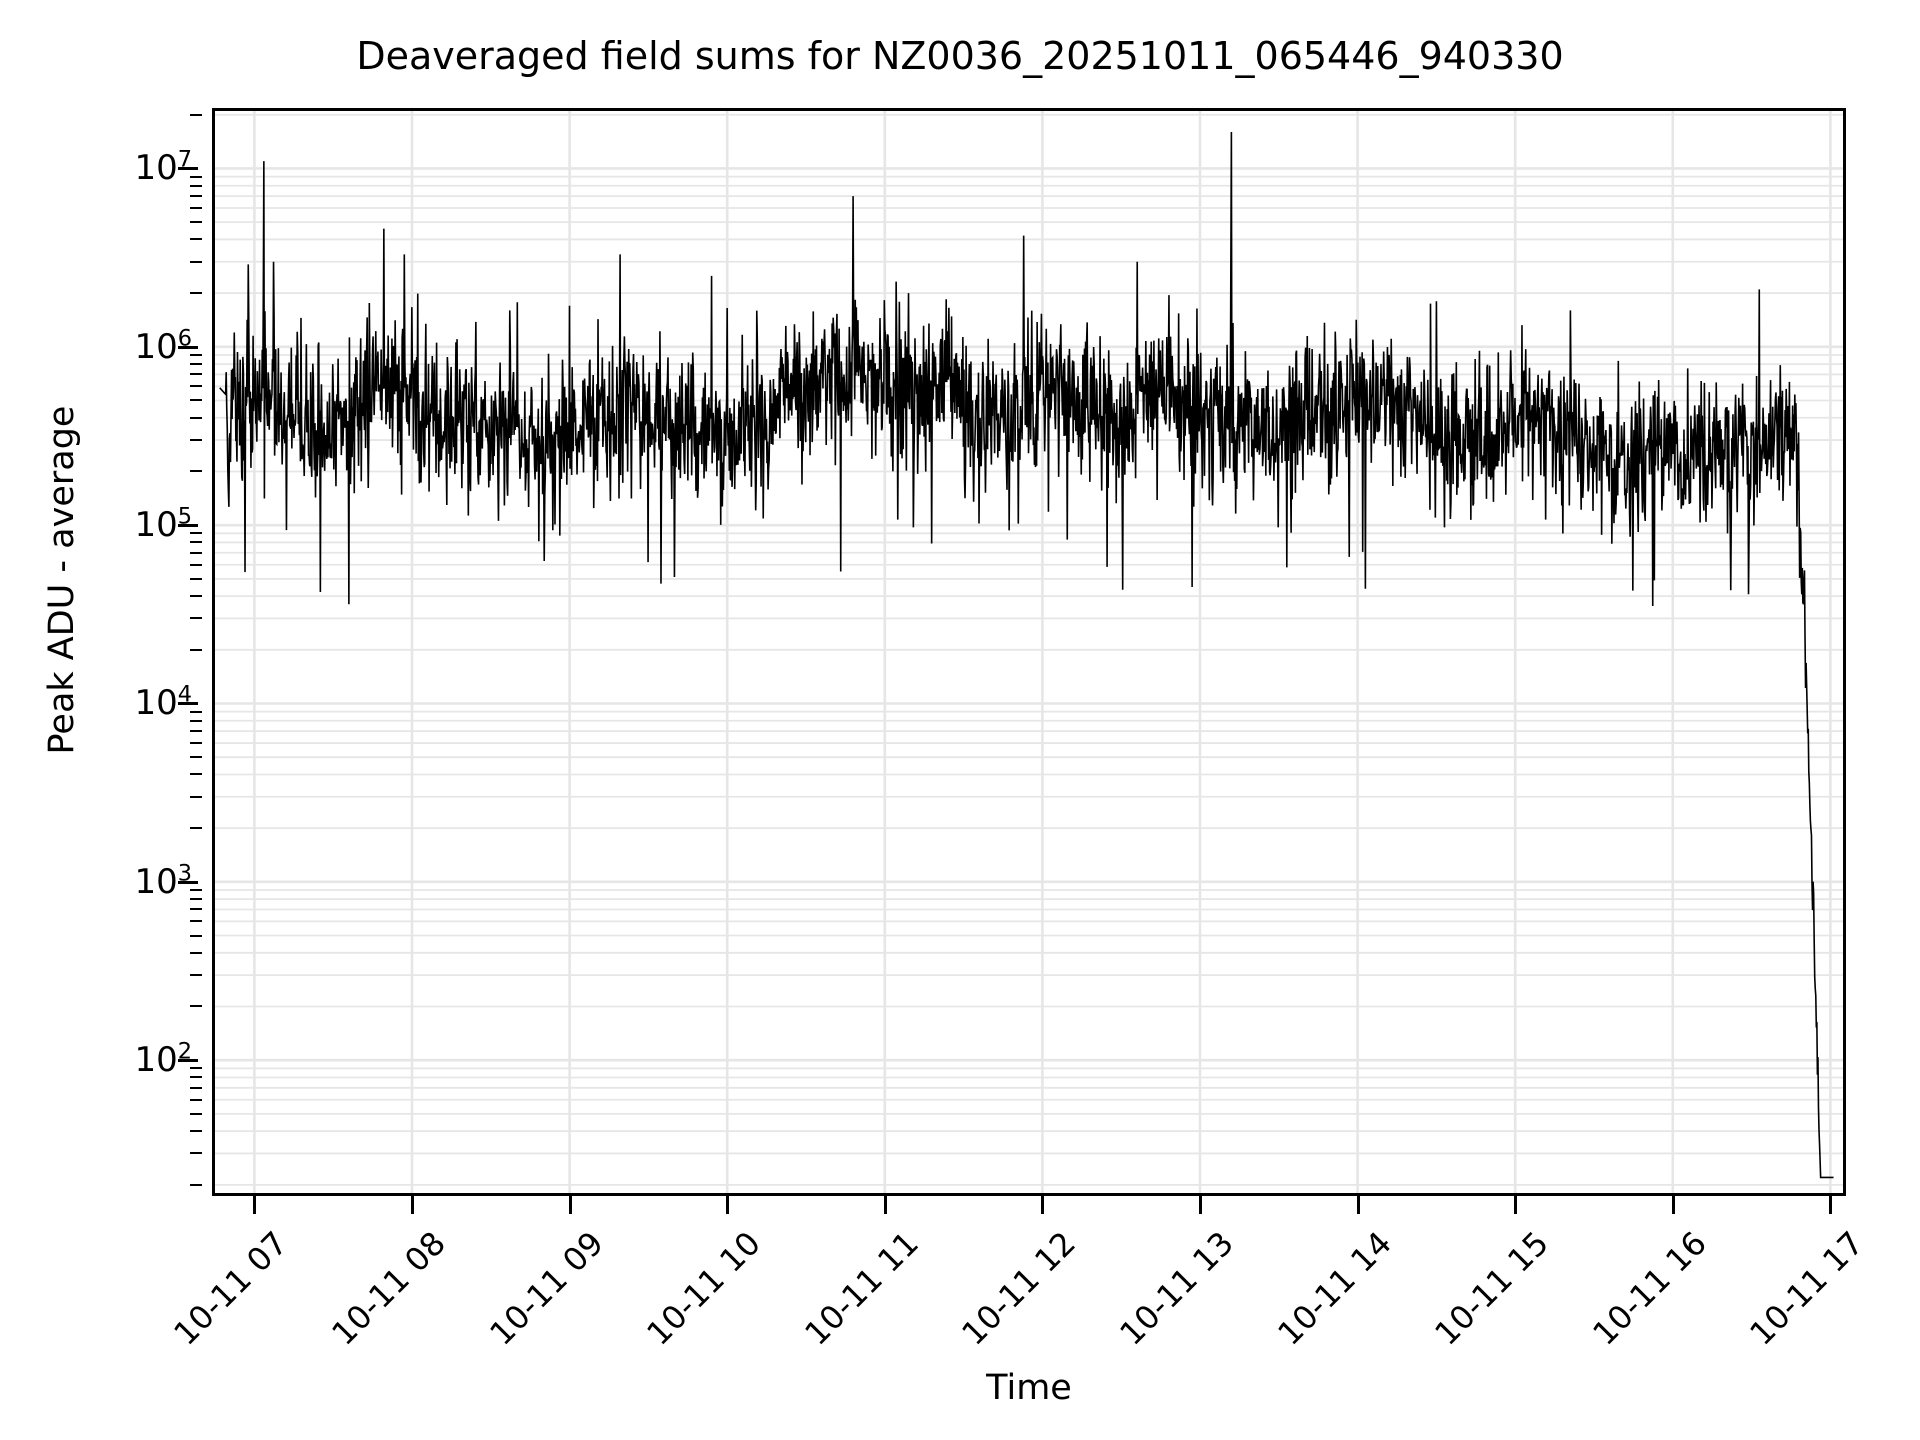 The image size is (1920, 1440). Describe the element at coordinates (163, 524) in the screenshot. I see `y-tick-label: 105` at that location.